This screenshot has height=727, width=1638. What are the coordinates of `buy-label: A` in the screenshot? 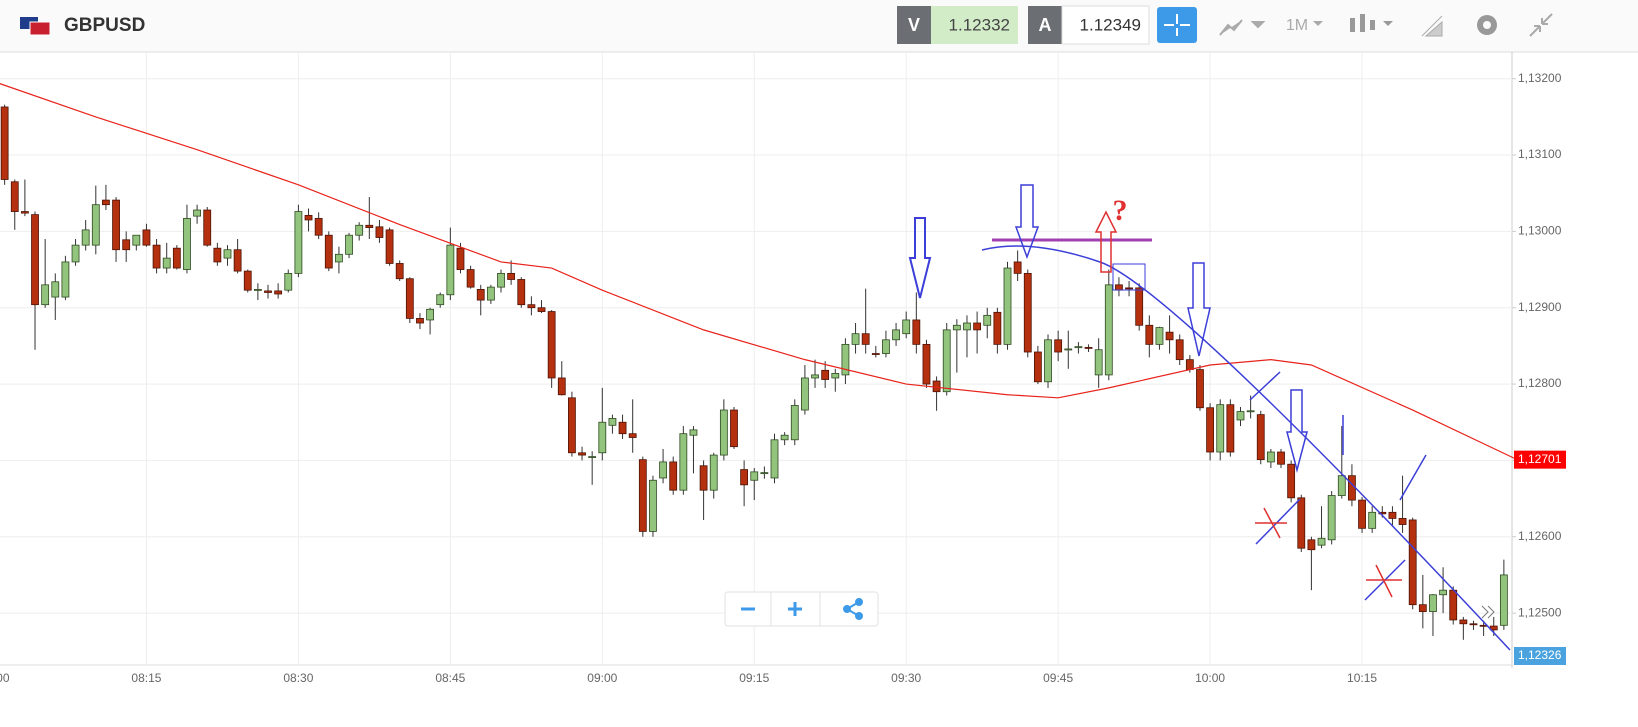 It's located at (1045, 25).